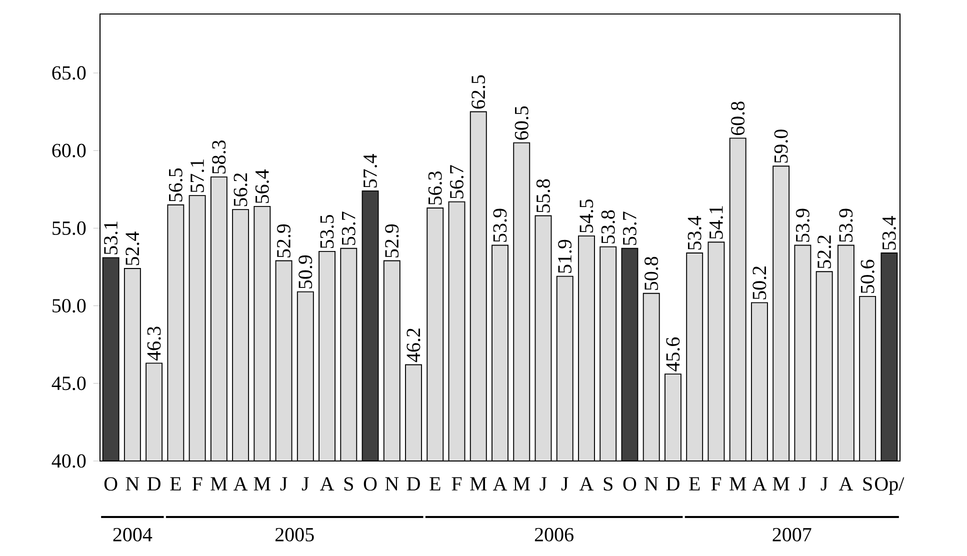  What do you see at coordinates (651, 273) in the screenshot?
I see `data-label: 50.8` at bounding box center [651, 273].